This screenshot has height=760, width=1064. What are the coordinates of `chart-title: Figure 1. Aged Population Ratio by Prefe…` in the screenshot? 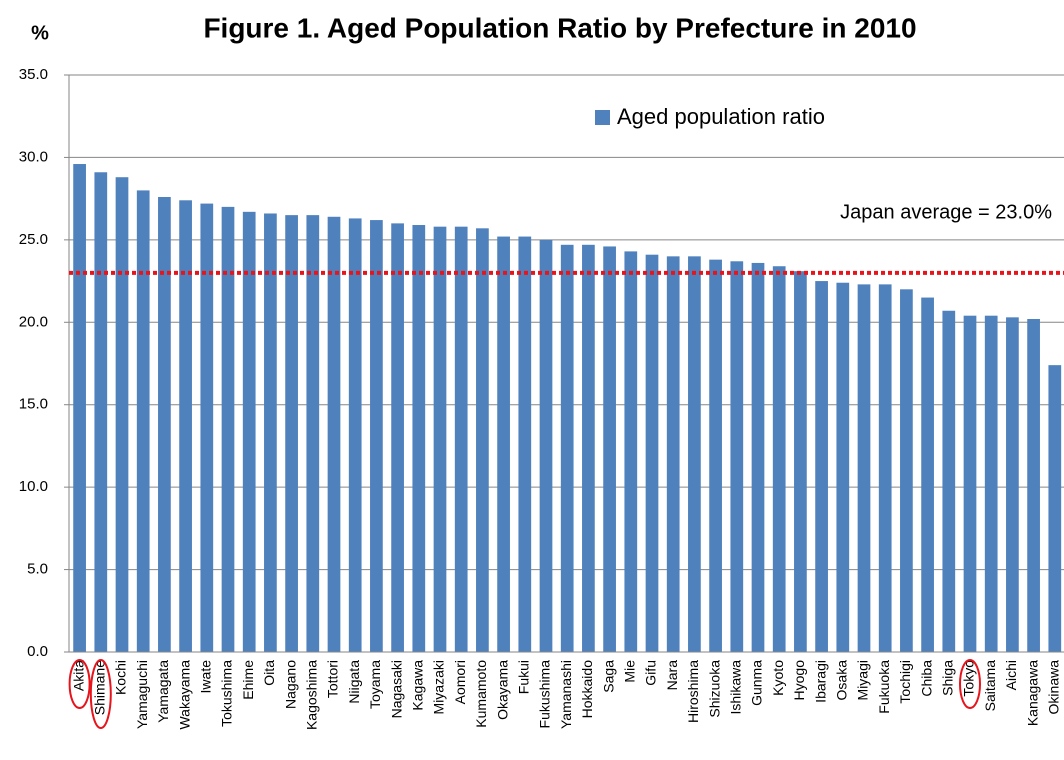 It's located at (559, 27).